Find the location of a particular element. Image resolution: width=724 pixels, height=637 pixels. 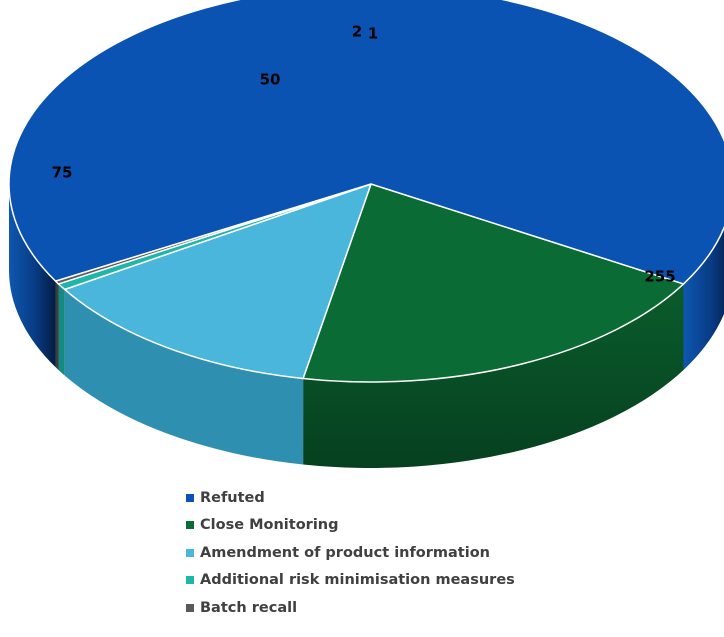

legend-item-amendment: Amendment of product information is located at coordinates (350, 553).